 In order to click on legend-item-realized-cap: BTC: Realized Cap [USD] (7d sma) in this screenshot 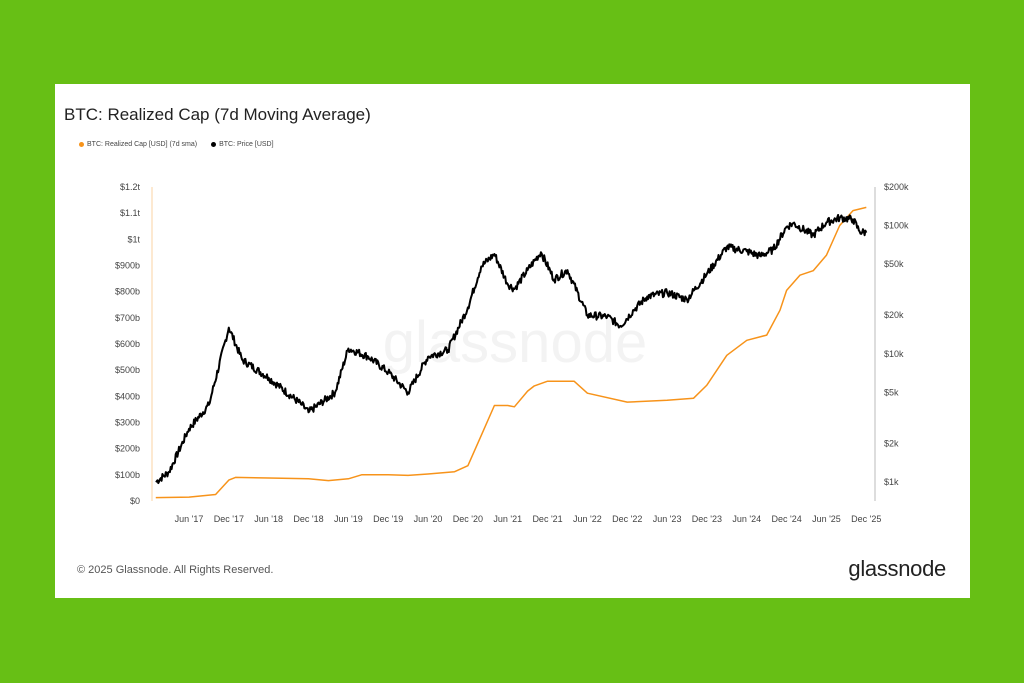, I will do `click(138, 144)`.